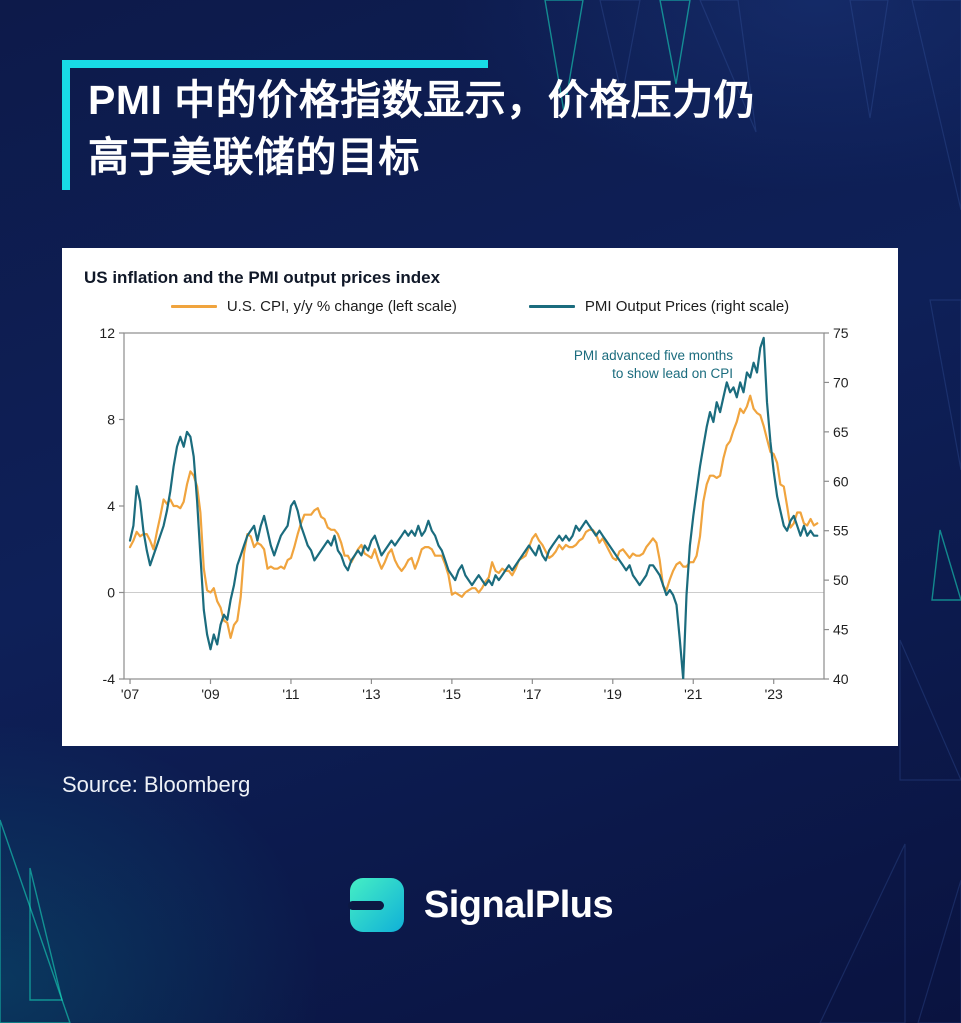 This screenshot has width=961, height=1023. What do you see at coordinates (841, 580) in the screenshot?
I see `y-right-tick-label: 50` at bounding box center [841, 580].